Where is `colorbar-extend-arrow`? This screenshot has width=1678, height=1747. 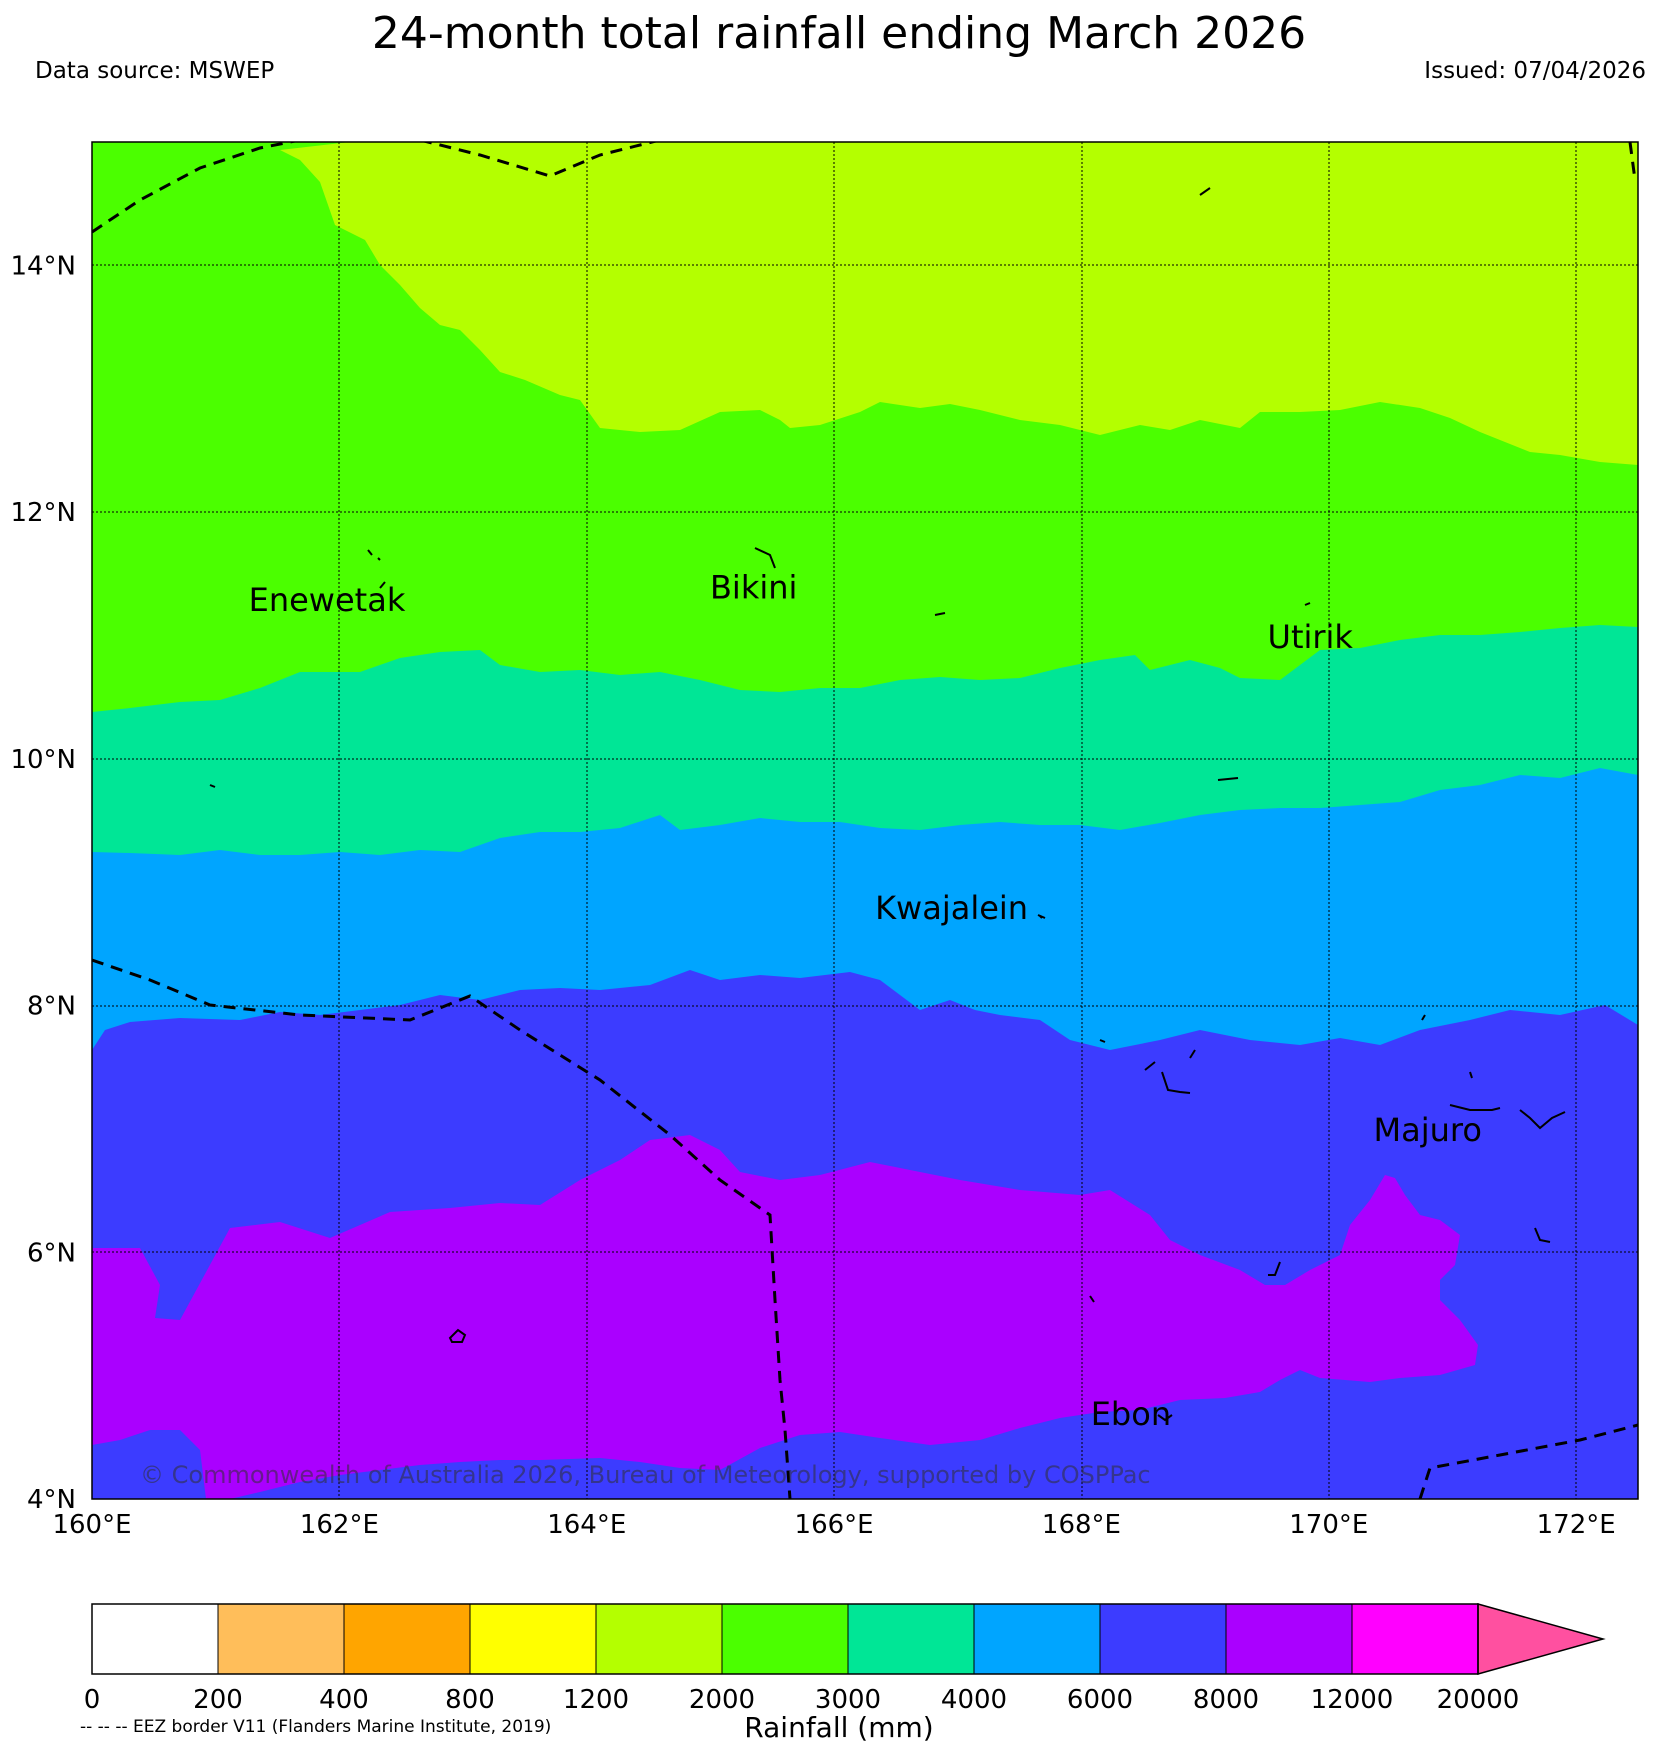
colorbar-extend-arrow is located at coordinates (1541, 1639).